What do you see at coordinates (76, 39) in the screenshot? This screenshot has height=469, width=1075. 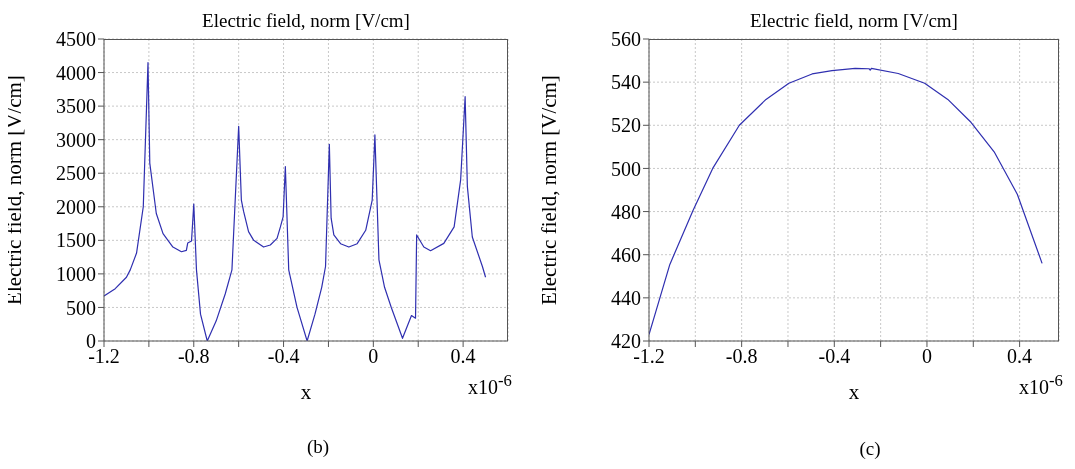 I see `y-tick-label: 4500` at bounding box center [76, 39].